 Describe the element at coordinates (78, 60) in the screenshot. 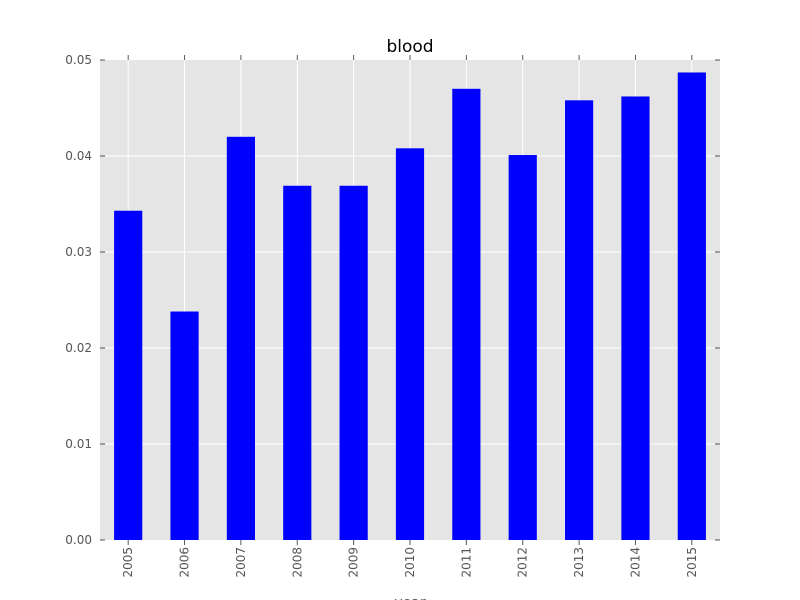

I see `y-tick-label: 0.05` at that location.